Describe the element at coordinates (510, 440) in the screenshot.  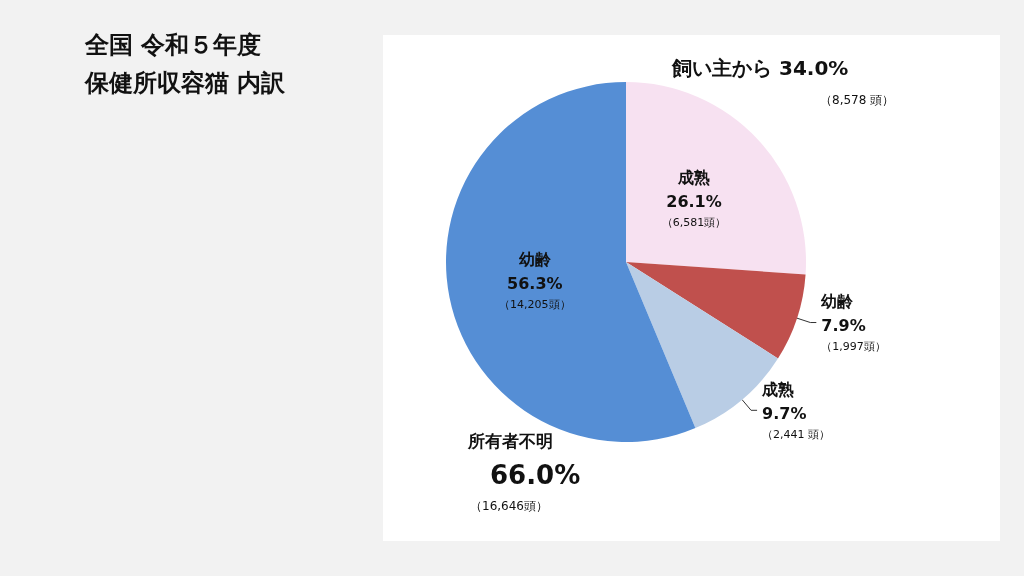
I see `text: 所有者不明` at that location.